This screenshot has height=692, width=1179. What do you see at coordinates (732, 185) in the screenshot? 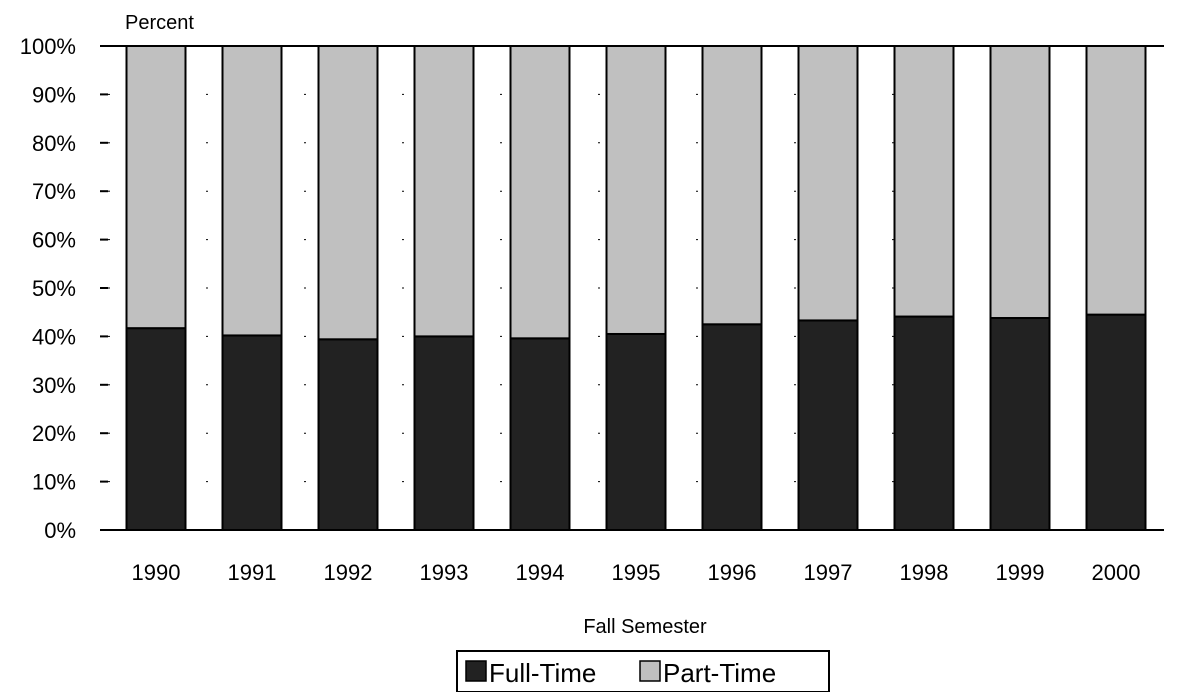
I see `bar-part-time-1996` at bounding box center [732, 185].